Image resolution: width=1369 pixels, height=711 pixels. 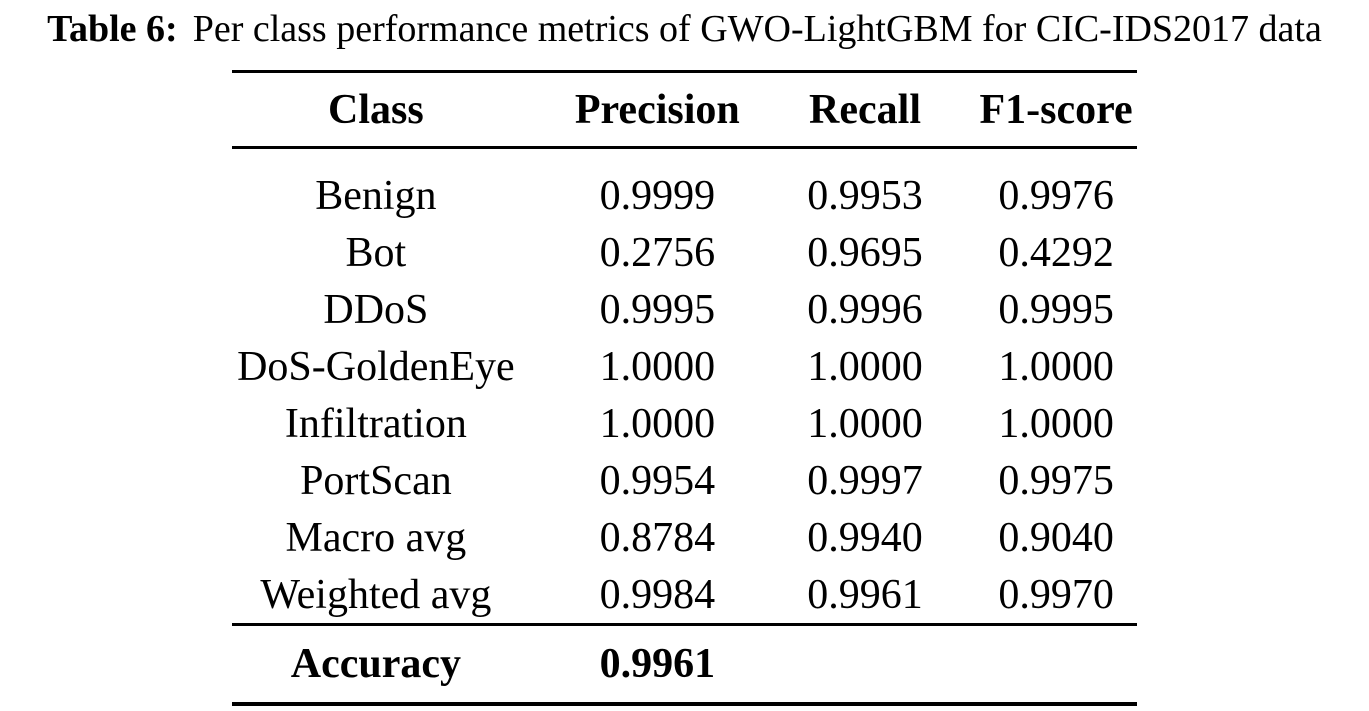 I want to click on cell-recall: 0.9953, so click(x=865, y=195).